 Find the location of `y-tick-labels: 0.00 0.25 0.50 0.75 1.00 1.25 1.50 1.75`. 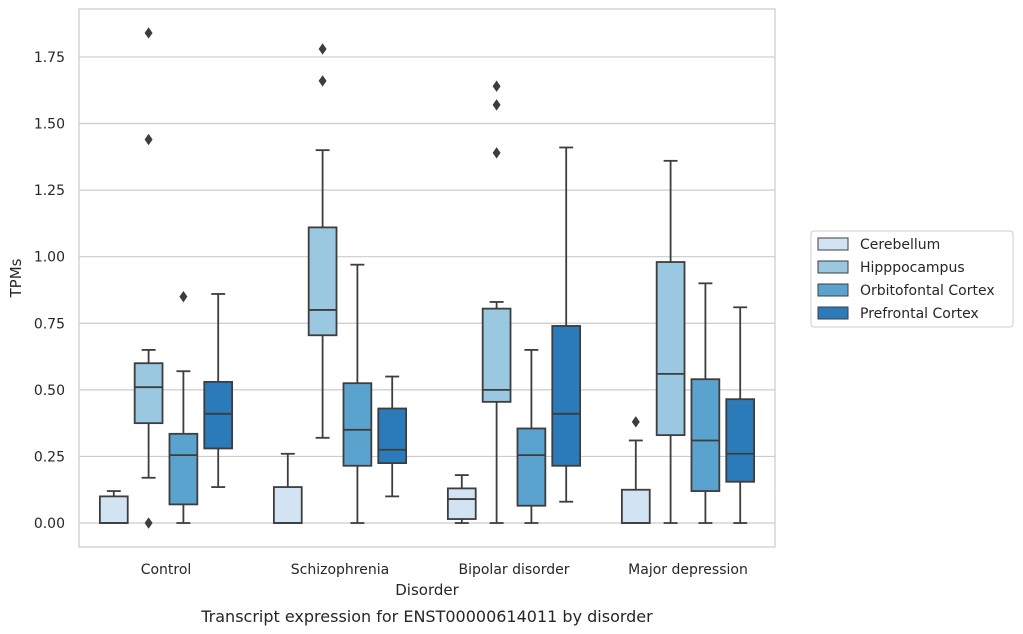

y-tick-labels: 0.00 0.25 0.50 0.75 1.00 1.25 1.50 1.75 is located at coordinates (49, 291).